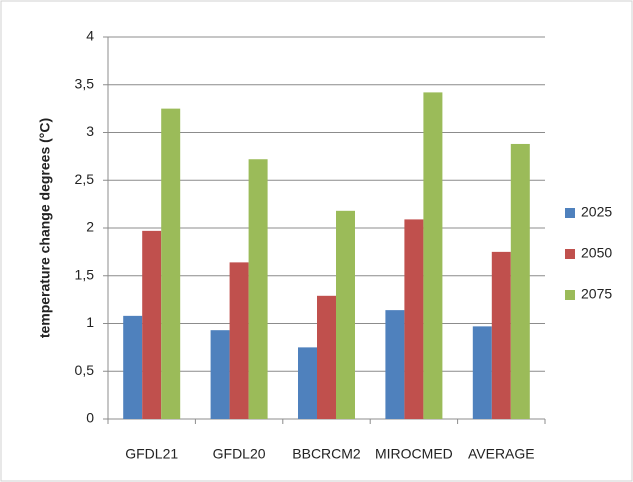  What do you see at coordinates (90, 418) in the screenshot?
I see `y-tick-label: 0` at bounding box center [90, 418].